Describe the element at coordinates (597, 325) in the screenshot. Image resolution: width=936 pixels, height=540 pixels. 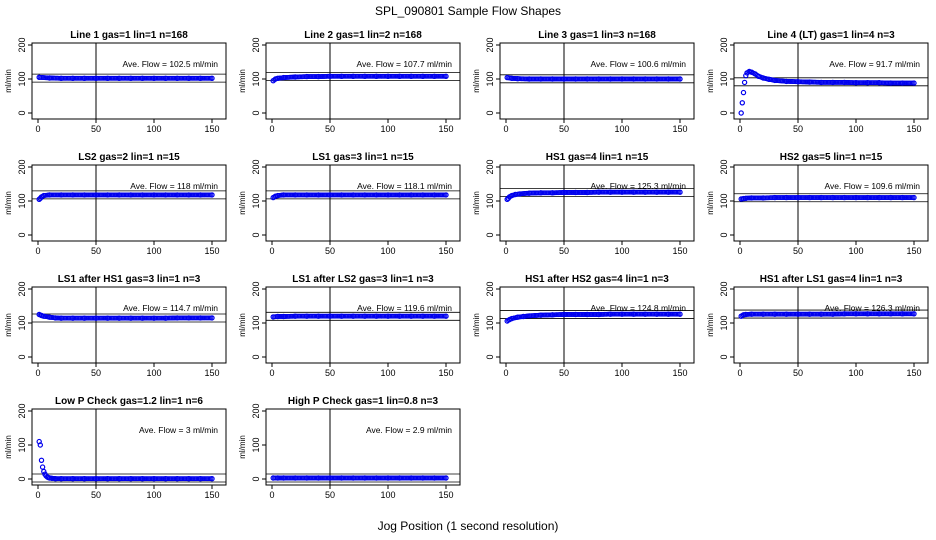
I see `panel-frame` at that location.